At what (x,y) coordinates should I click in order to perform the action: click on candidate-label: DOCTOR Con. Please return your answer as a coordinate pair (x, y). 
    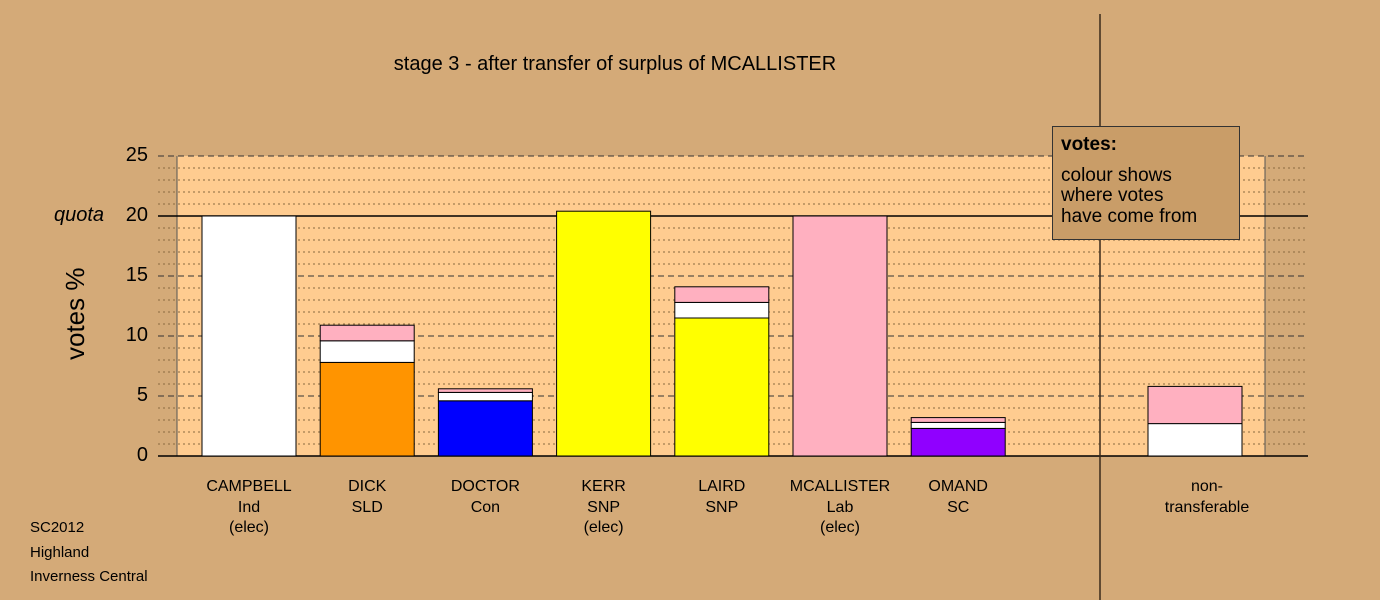
    Looking at the image, I should click on (485, 497).